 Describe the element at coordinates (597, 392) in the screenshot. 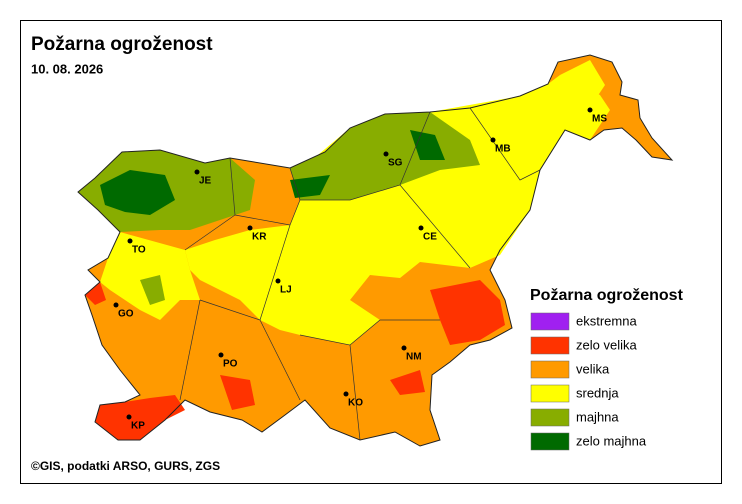

I see `legend-label: srednja` at that location.